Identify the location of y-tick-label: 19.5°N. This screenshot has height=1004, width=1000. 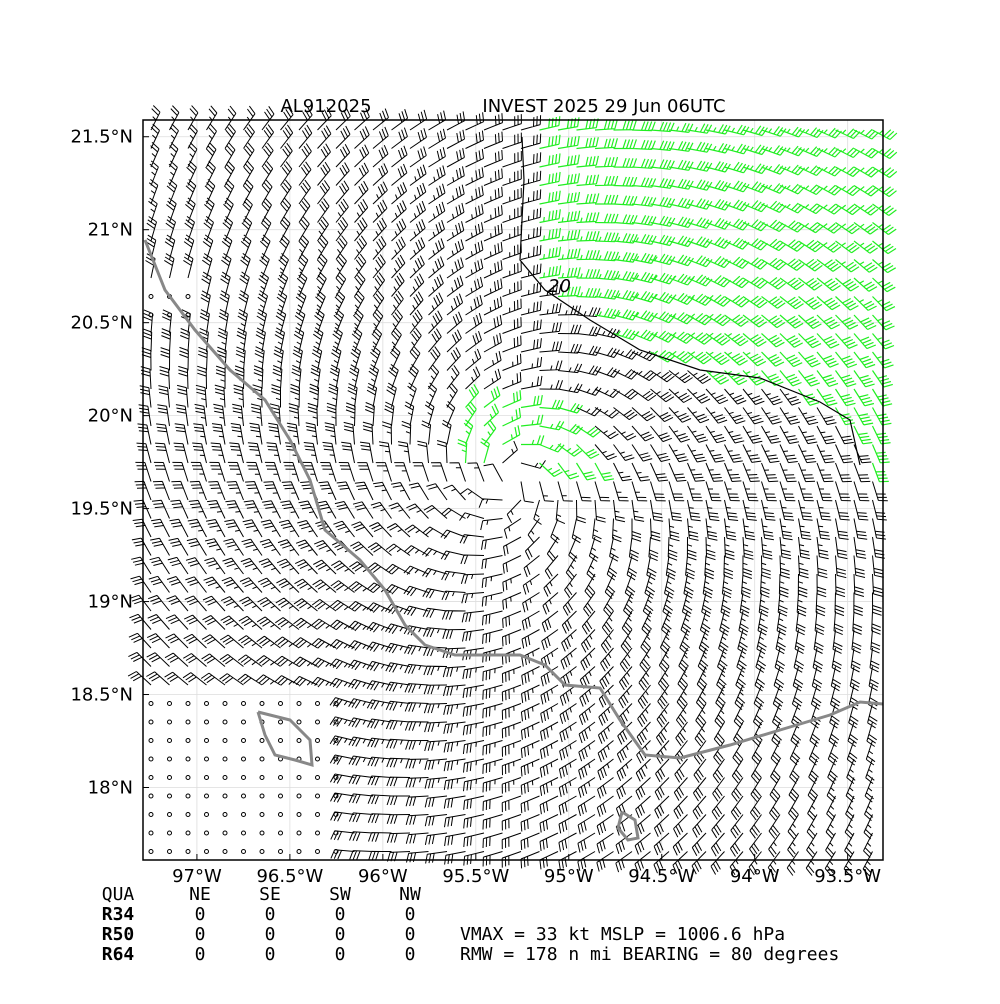
(101, 509).